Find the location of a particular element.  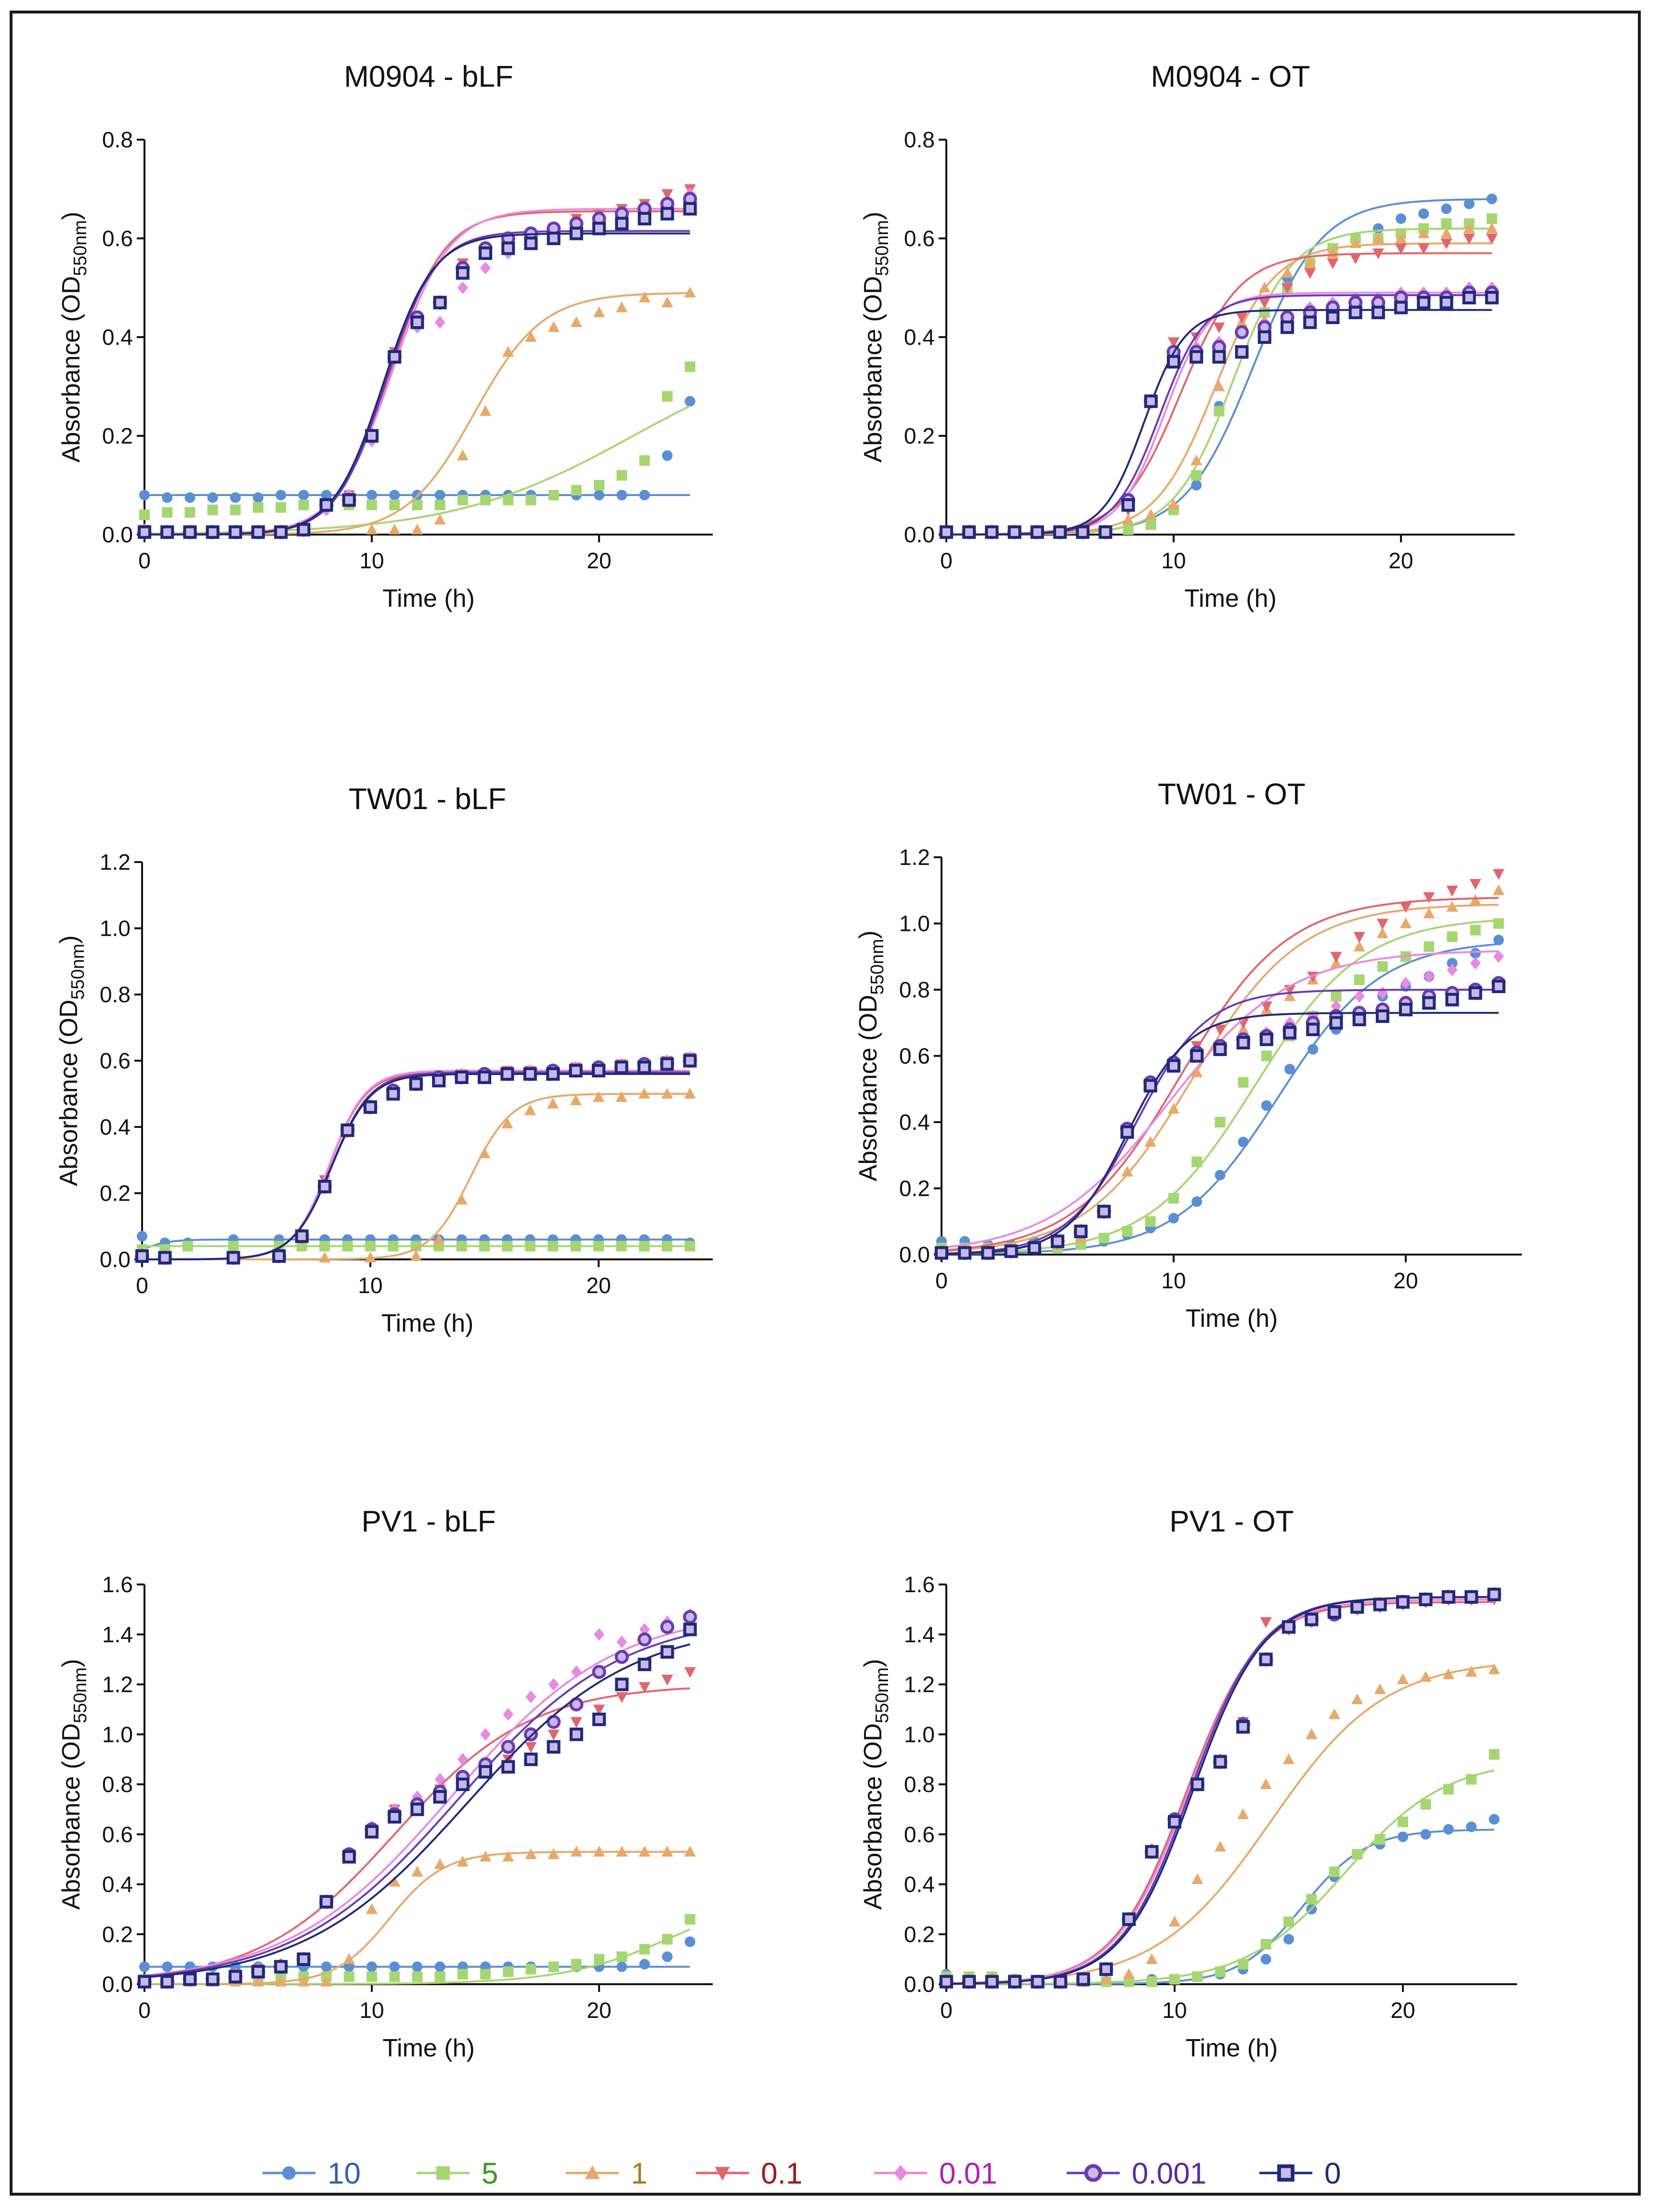

x-tick-label: 0 is located at coordinates (941, 1280).